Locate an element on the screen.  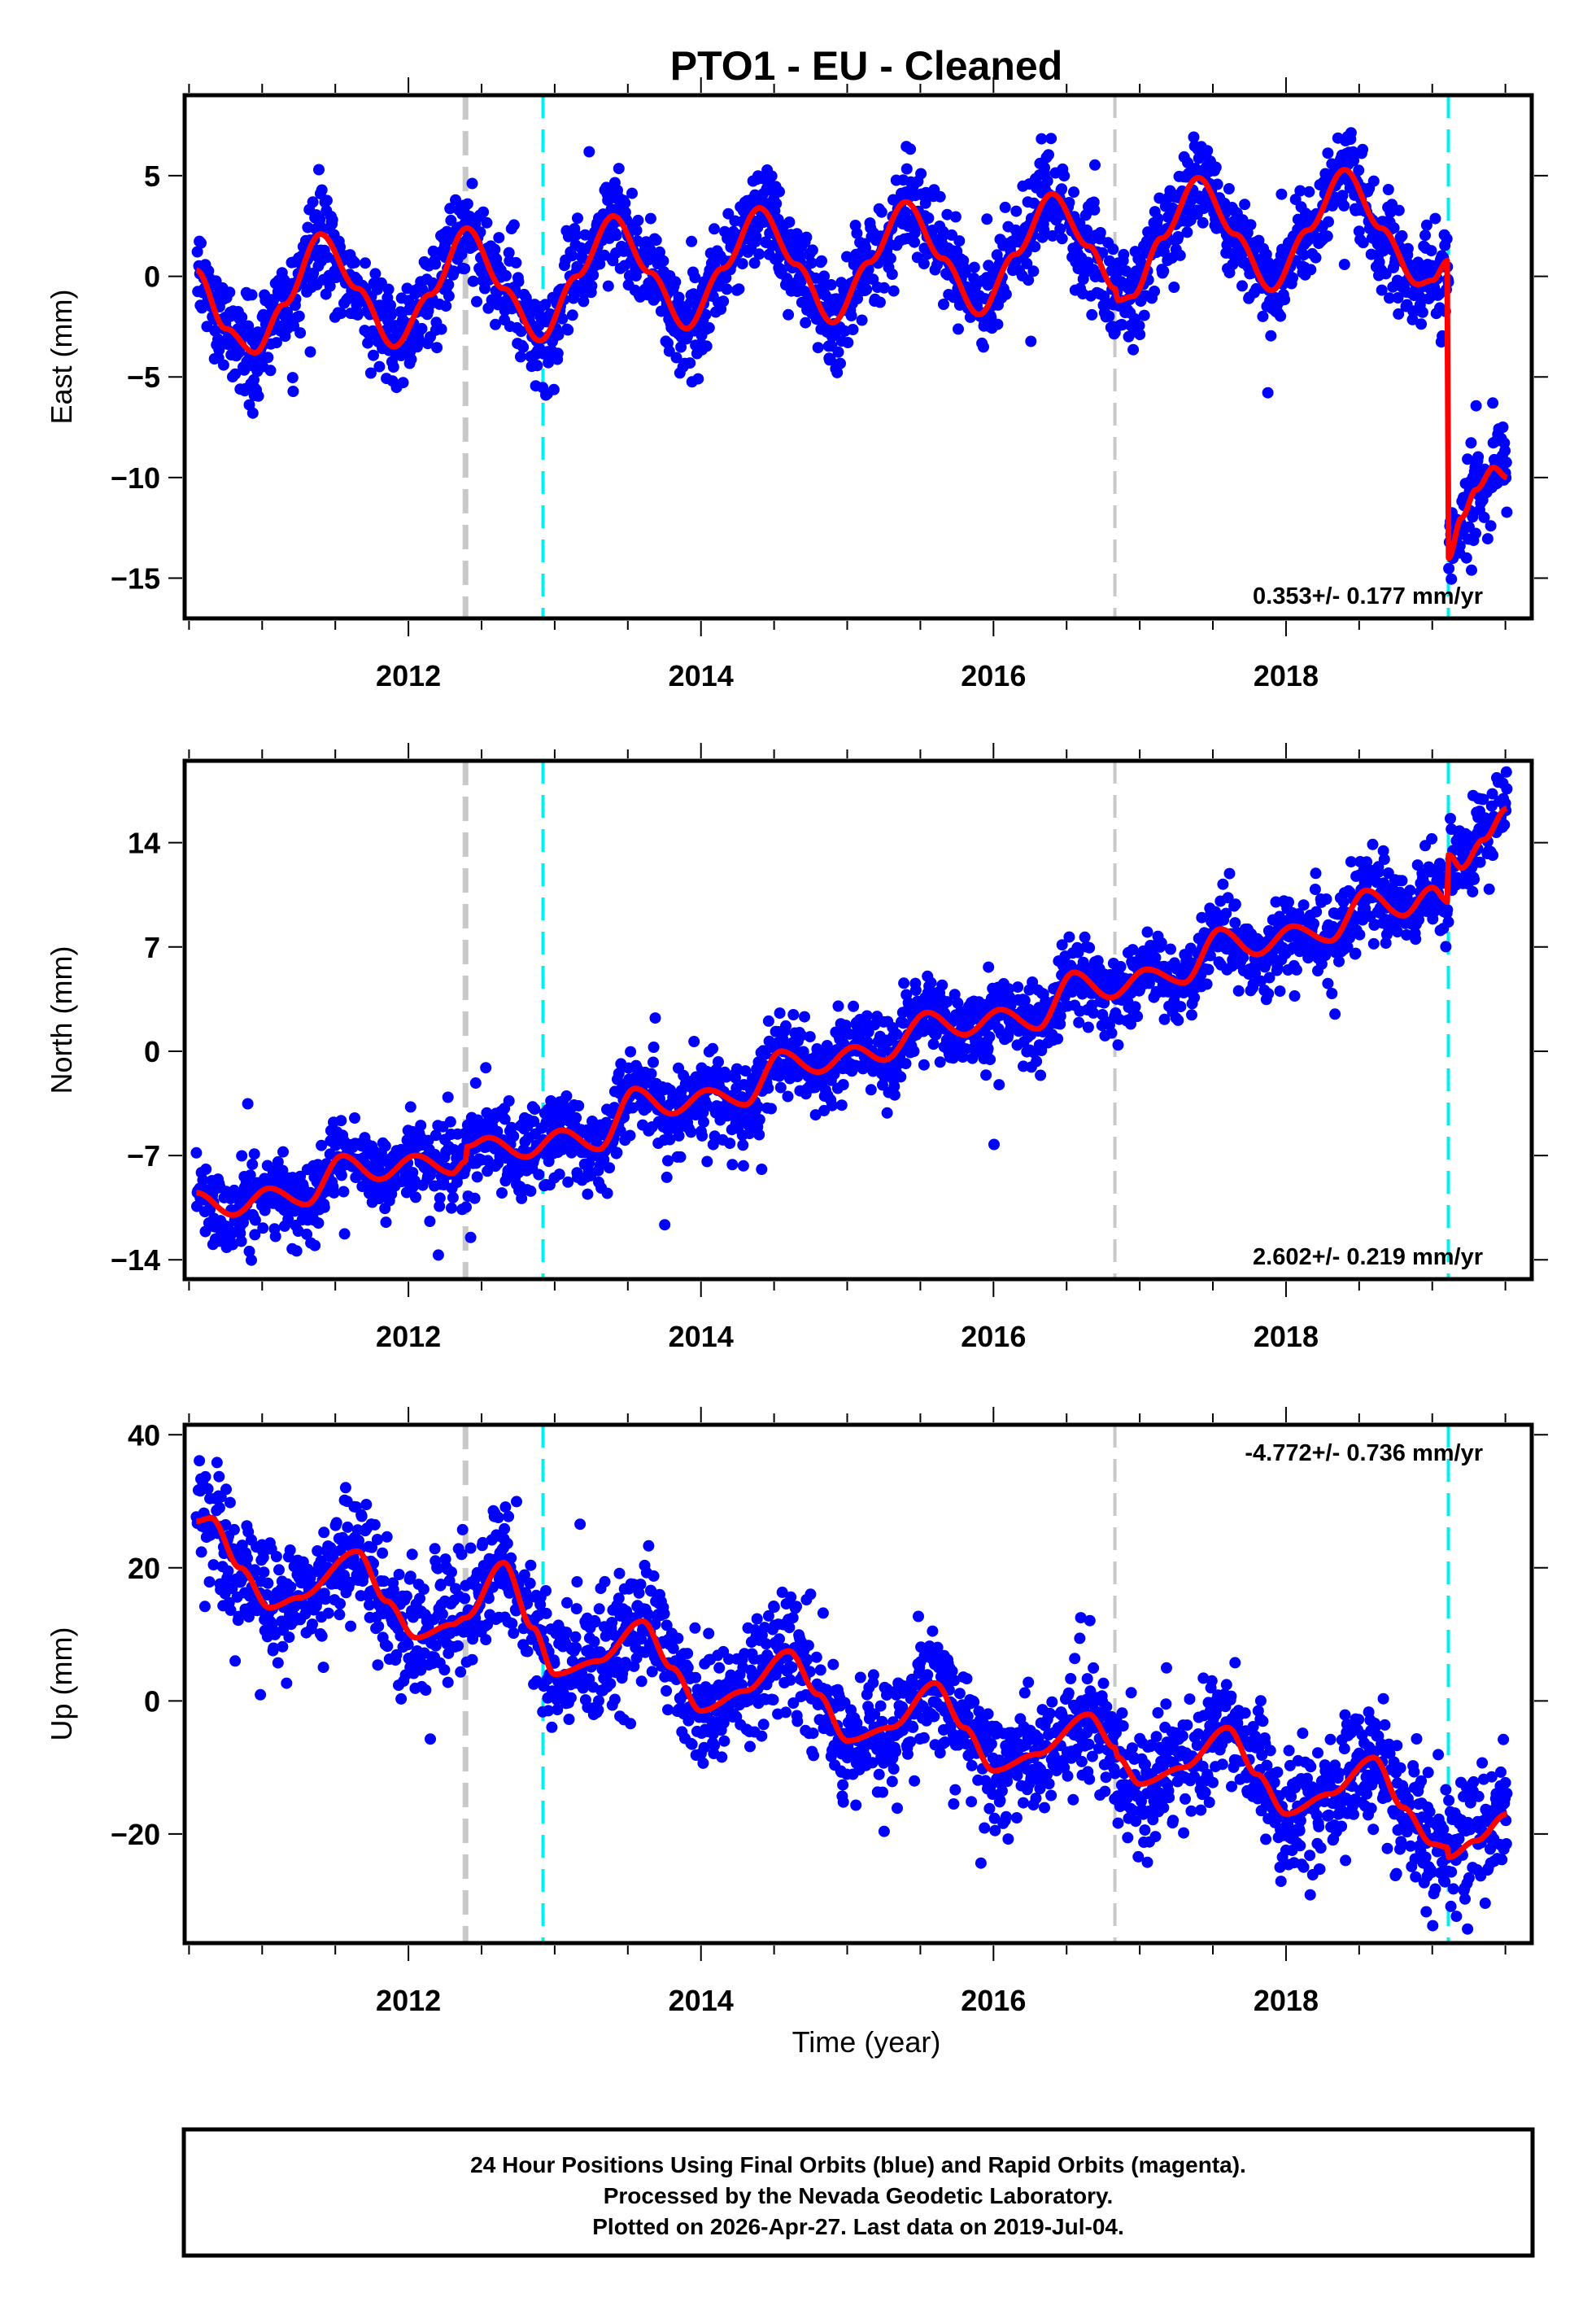
x-tick-label: 2016 is located at coordinates (993, 1336).